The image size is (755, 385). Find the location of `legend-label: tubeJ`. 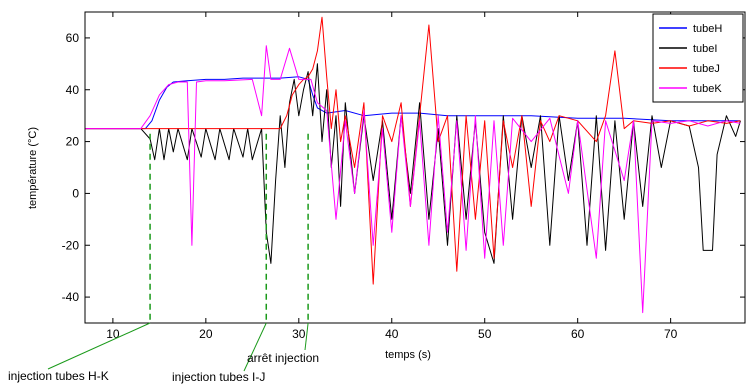

legend-label: tubeJ is located at coordinates (706, 69).